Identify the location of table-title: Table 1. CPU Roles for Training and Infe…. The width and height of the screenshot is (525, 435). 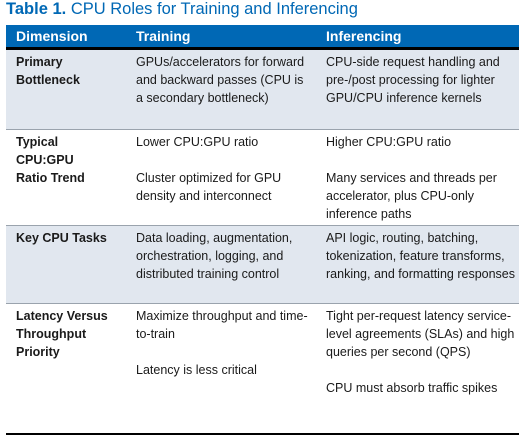
(182, 9).